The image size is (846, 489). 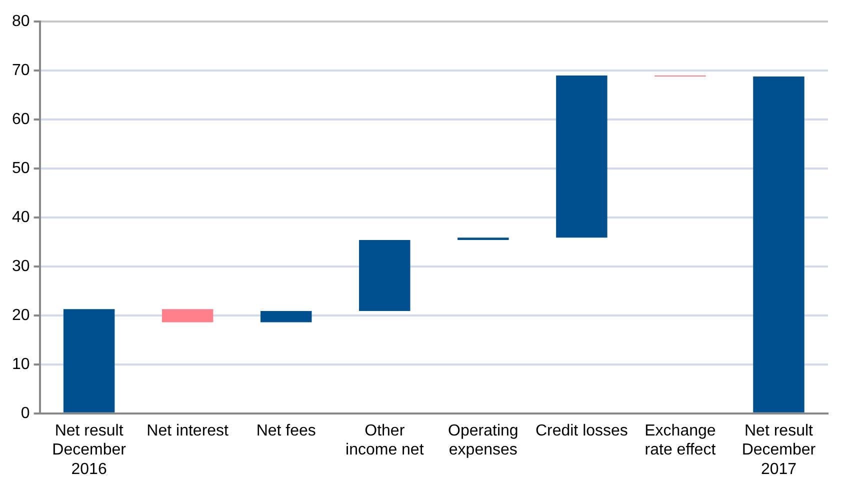 What do you see at coordinates (21, 315) in the screenshot?
I see `y-tick-label: 20` at bounding box center [21, 315].